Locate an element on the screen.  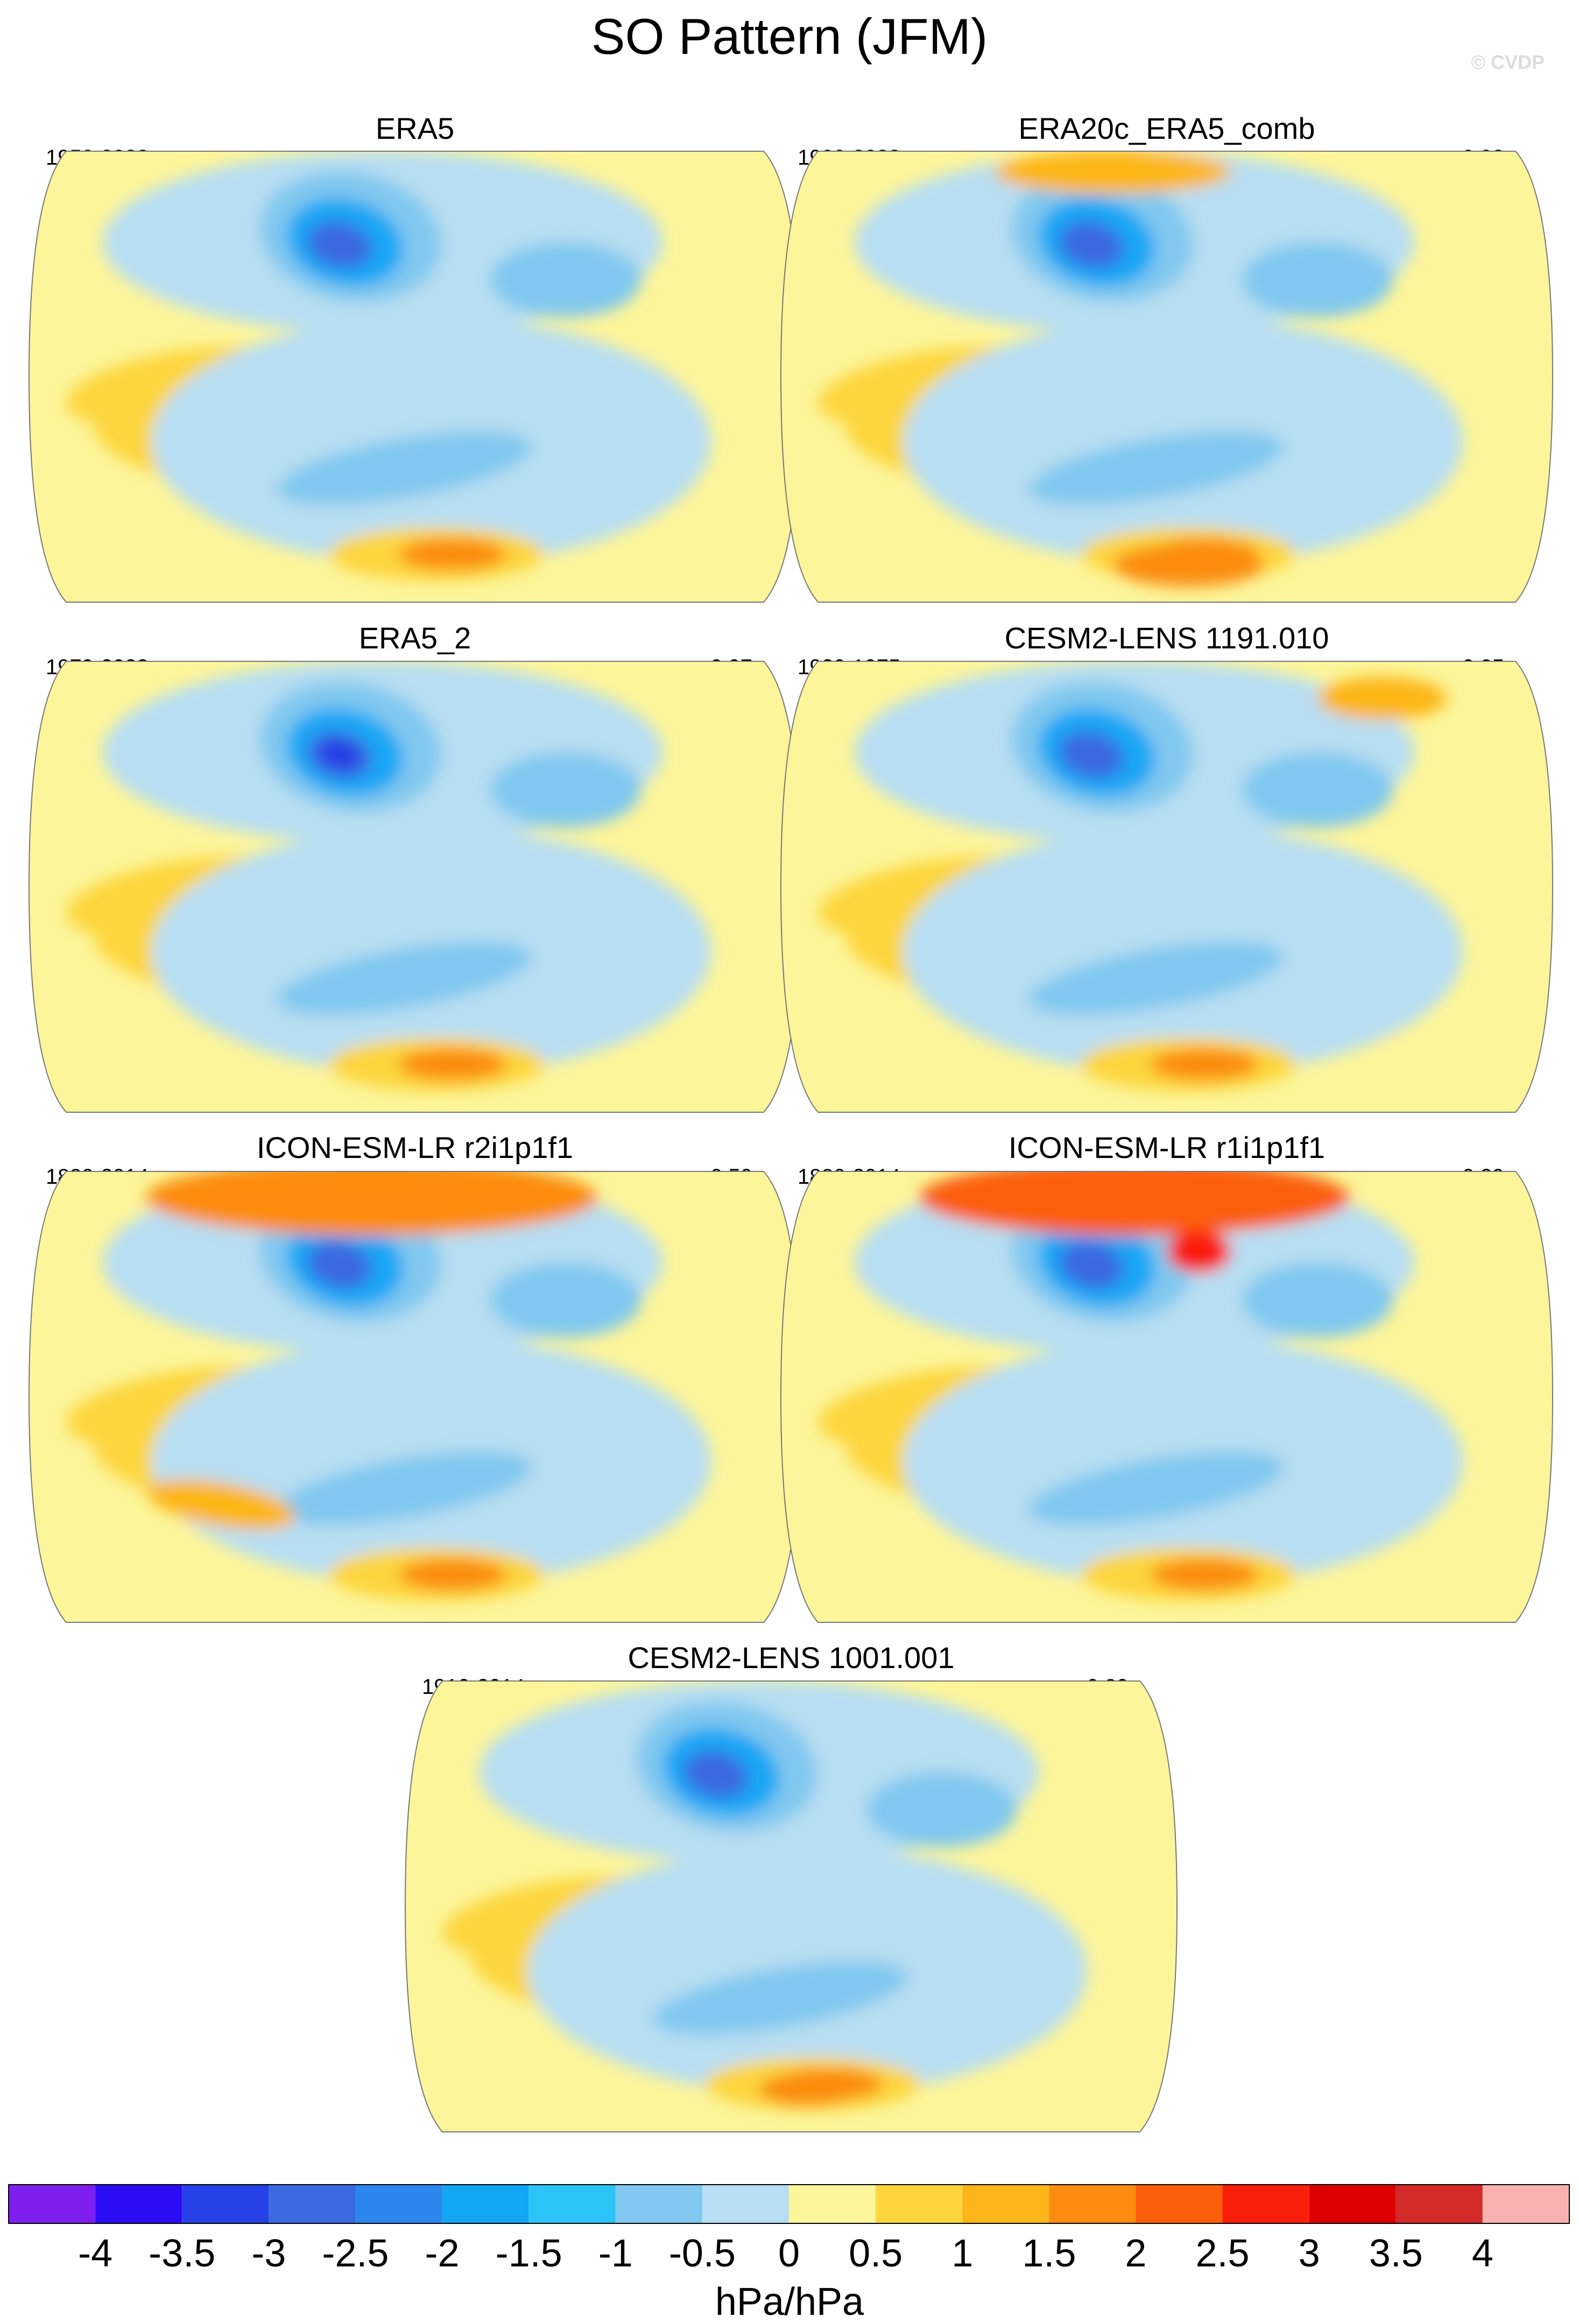
map-panel: ERA51950-2023 is located at coordinates (415, 357).